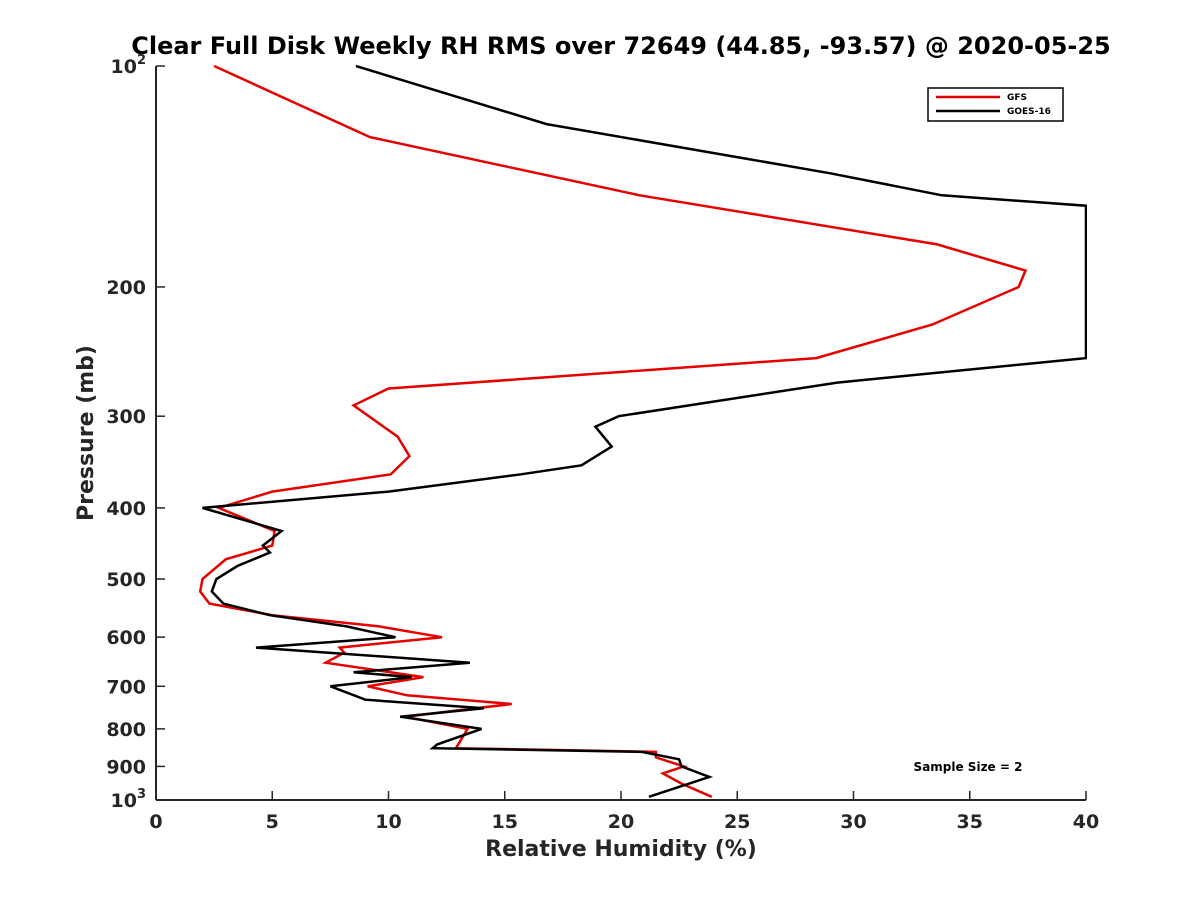 This screenshot has height=900, width=1200. Describe the element at coordinates (86, 433) in the screenshot. I see `y-axis-label: Pressure (mb)` at that location.